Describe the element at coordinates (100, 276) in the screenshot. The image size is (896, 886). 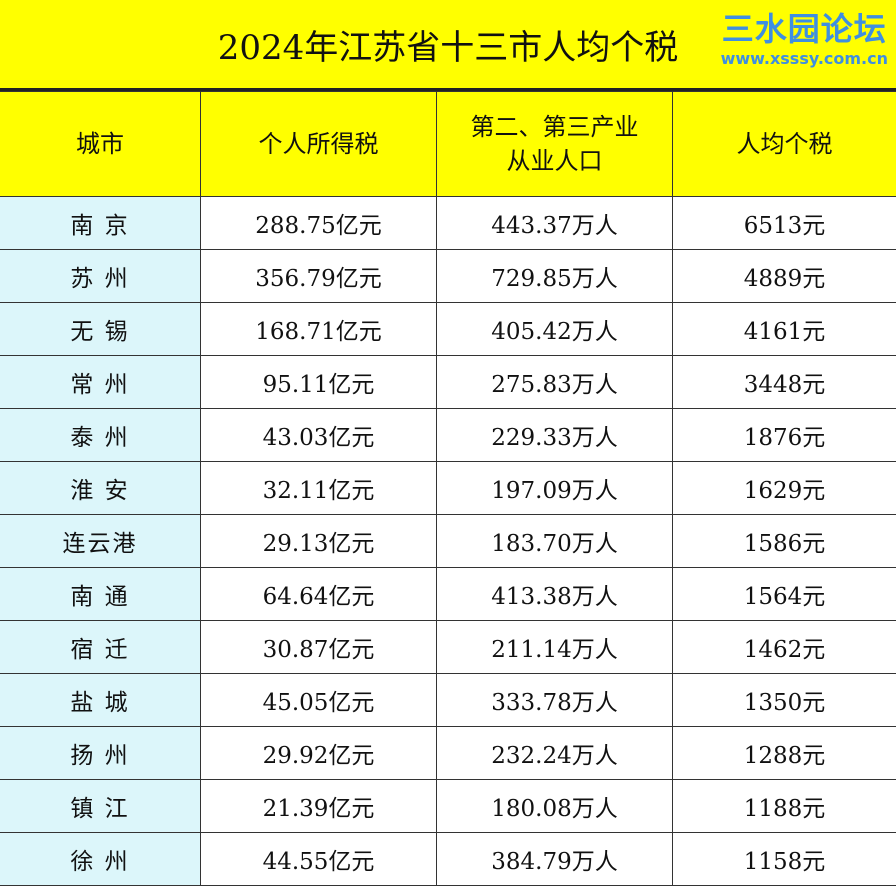
I see `city-cell: 苏 州` at that location.